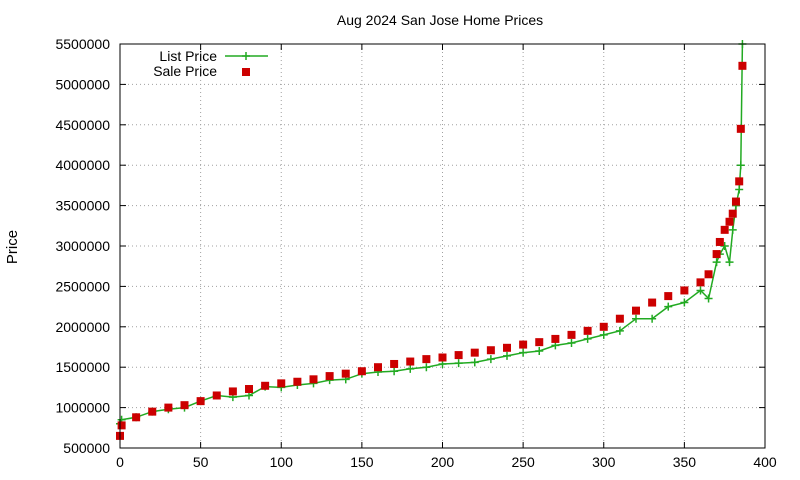 Image resolution: width=800 pixels, height=480 pixels. Describe the element at coordinates (82, 327) in the screenshot. I see `y-tick-label: 2000000` at that location.